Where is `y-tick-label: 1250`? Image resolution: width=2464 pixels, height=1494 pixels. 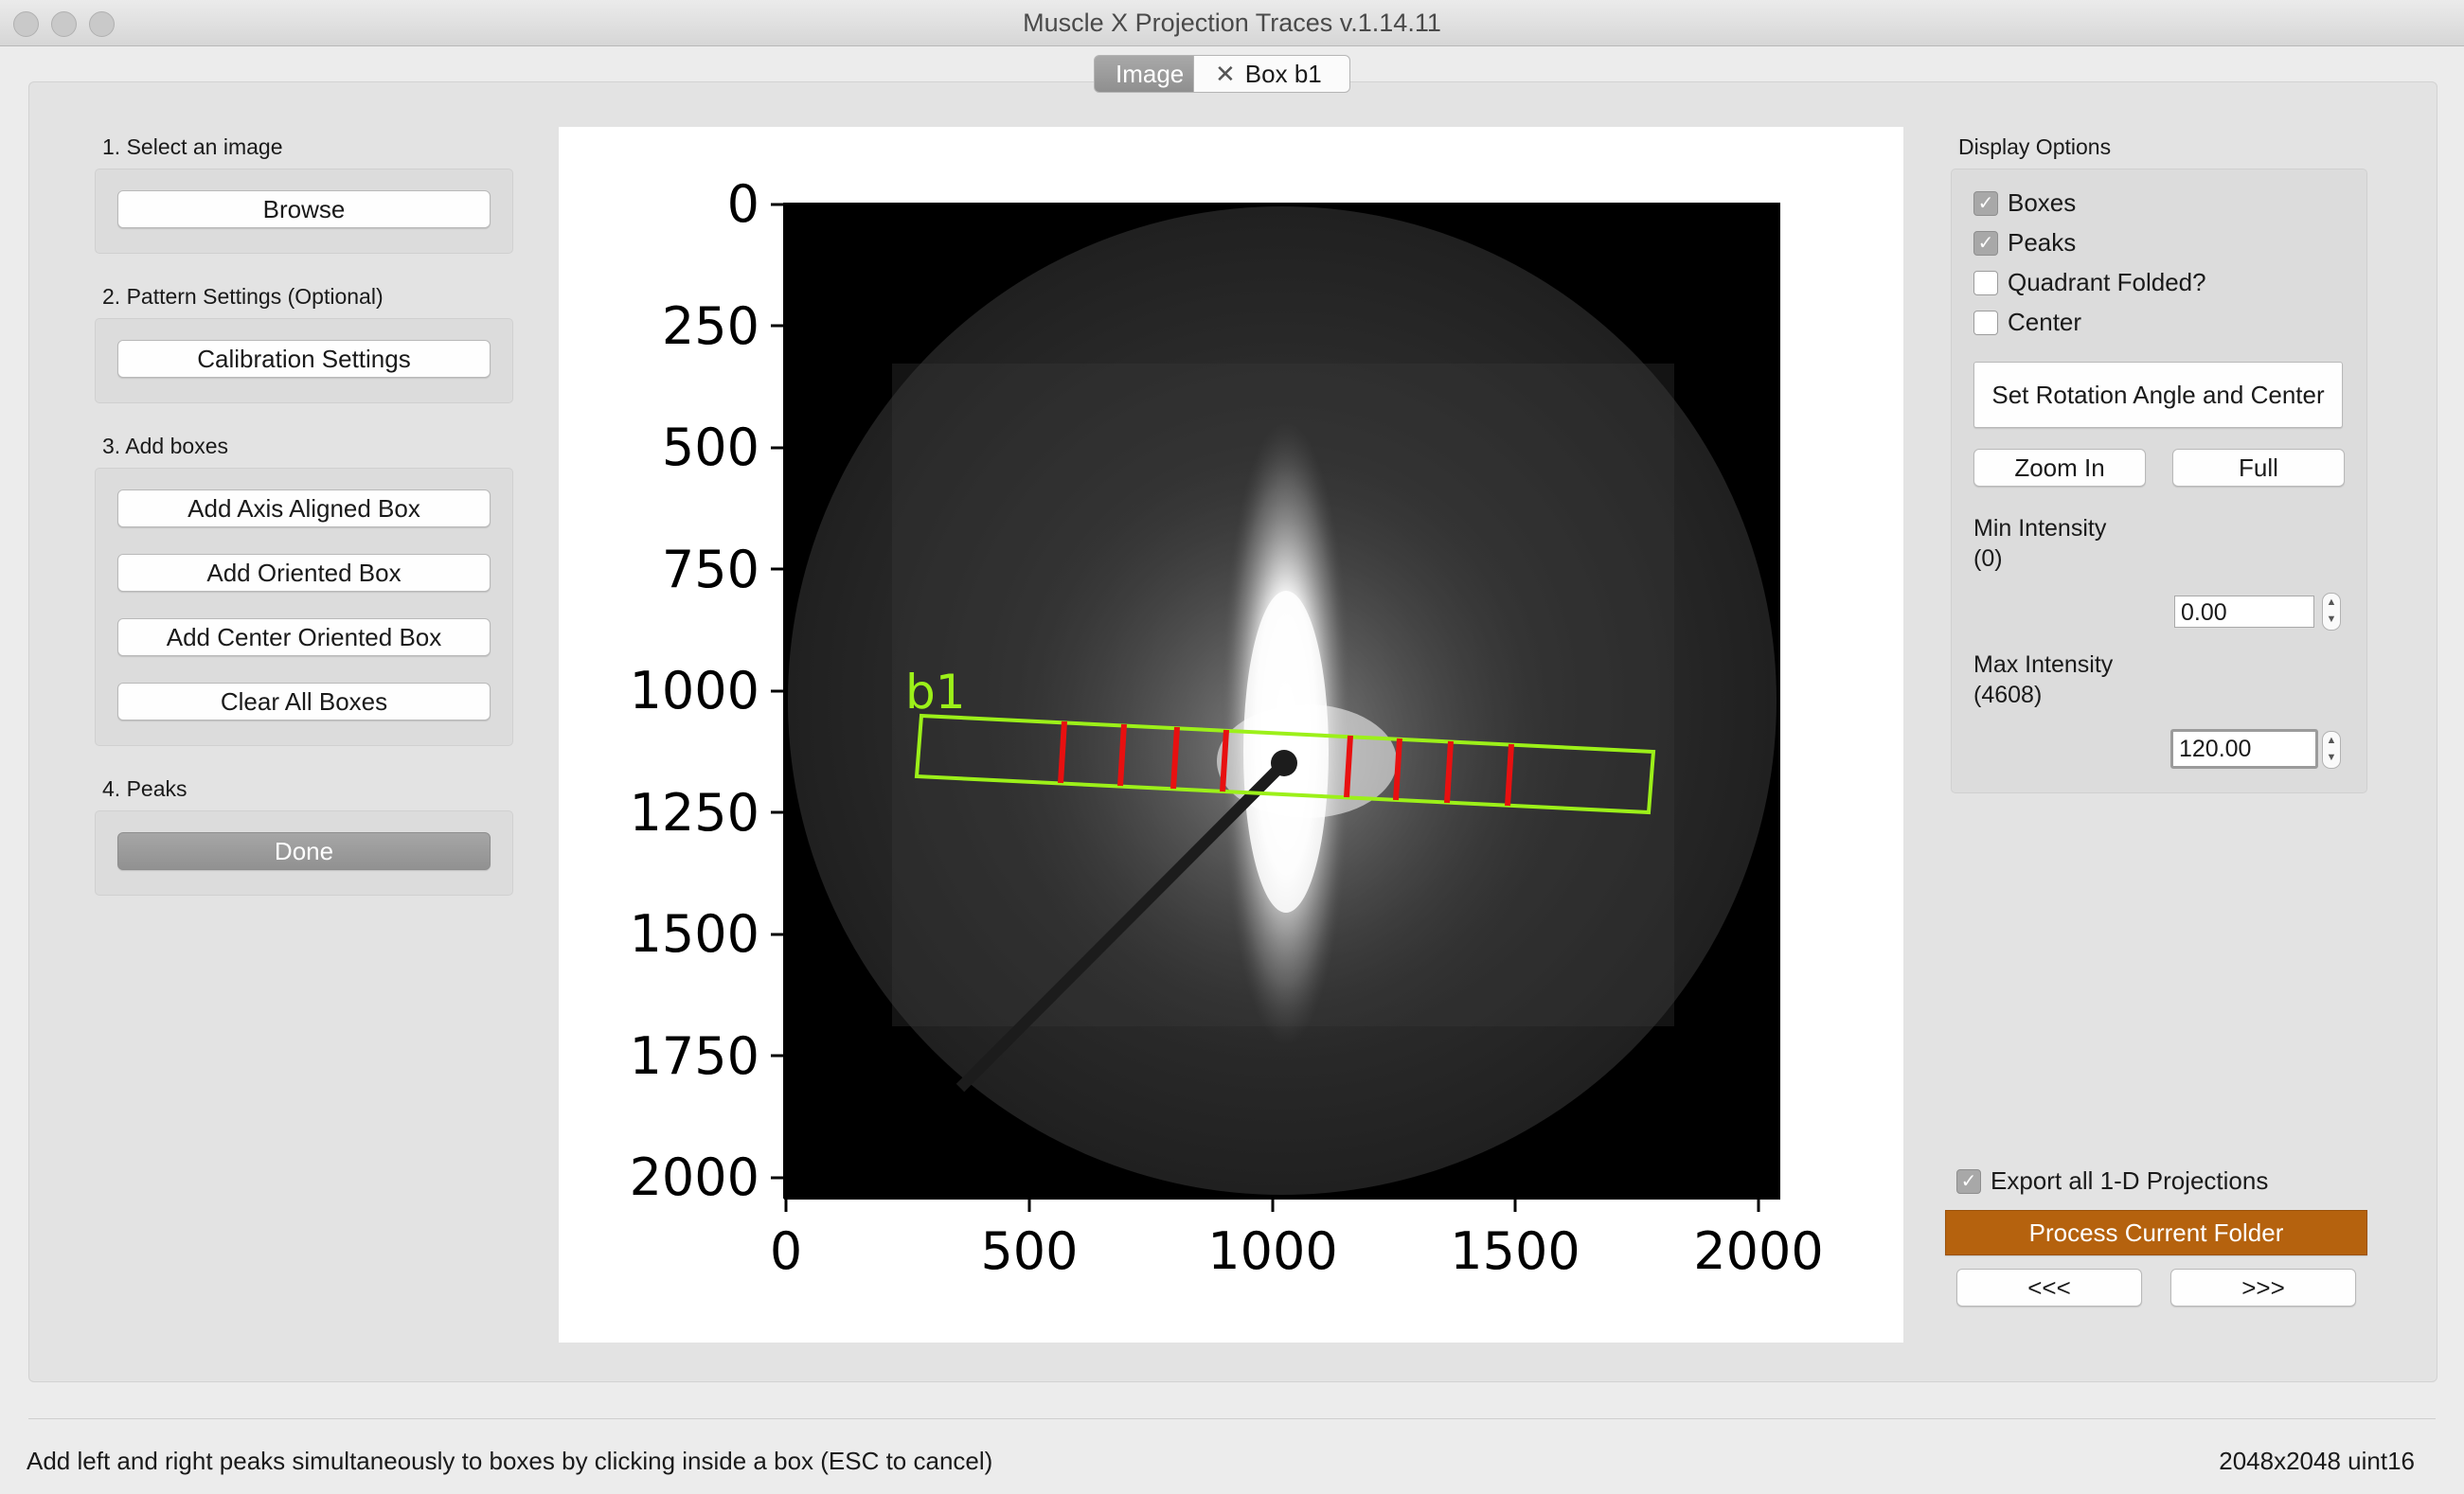 y-tick-label: 1250 is located at coordinates (694, 813).